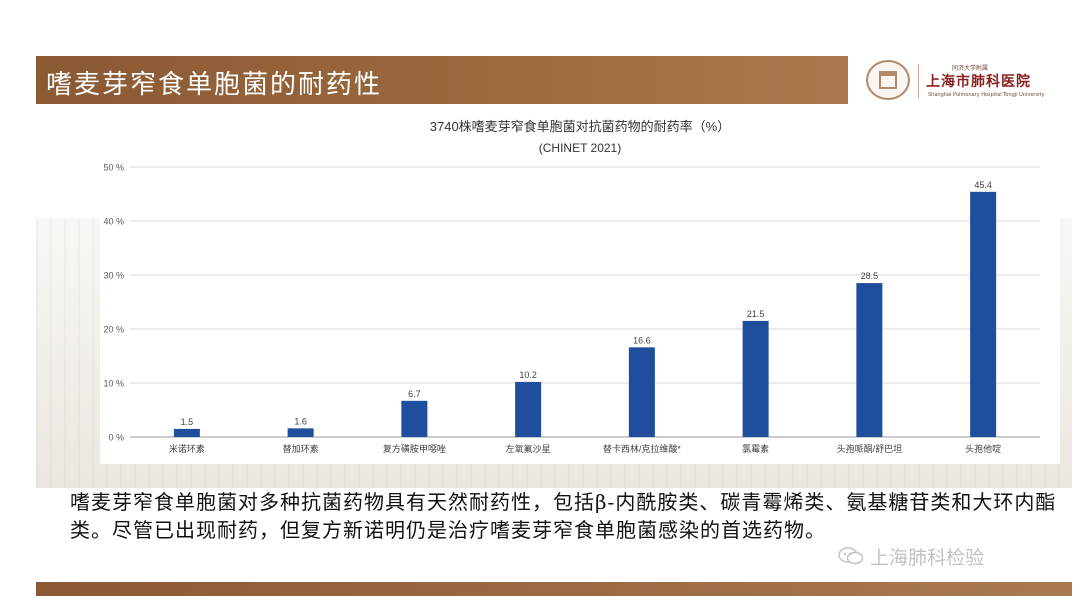 The width and height of the screenshot is (1080, 608). I want to click on y-tick-label: 0 %, so click(116, 438).